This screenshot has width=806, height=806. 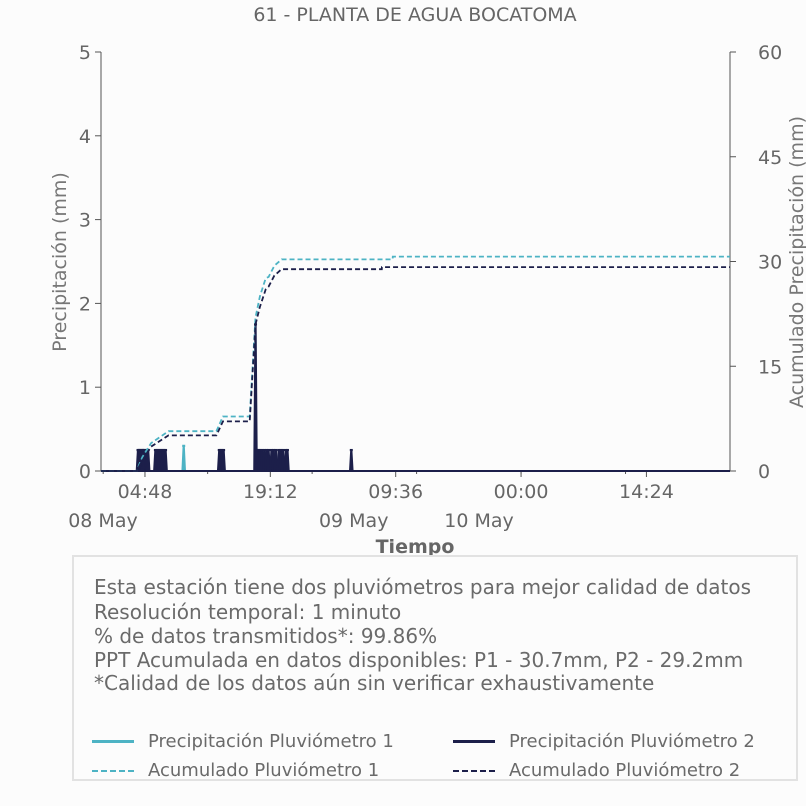 I want to click on legend-item-precip-1: Precipitación Pluviómetro 1, so click(x=243, y=741).